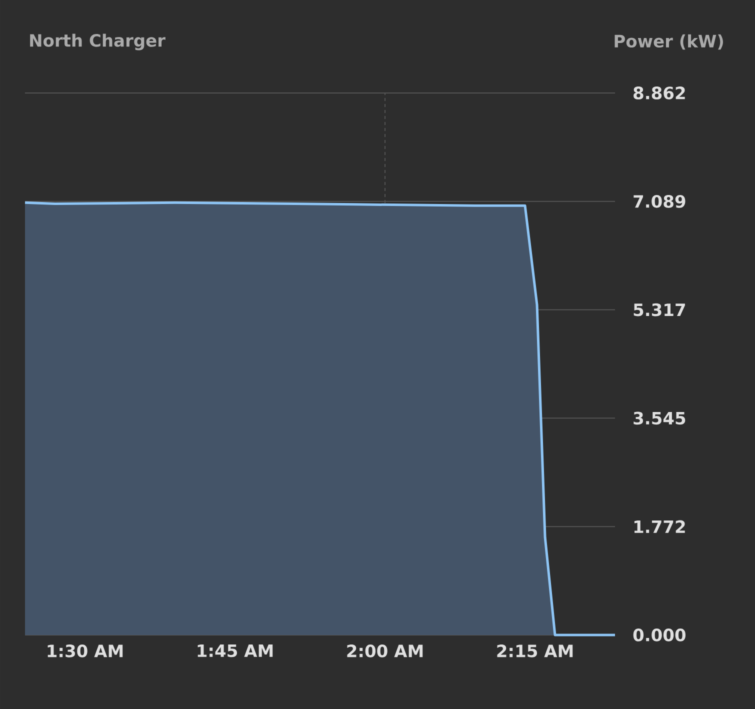  What do you see at coordinates (385, 651) in the screenshot?
I see `x-tick-label: 2:00 AM` at bounding box center [385, 651].